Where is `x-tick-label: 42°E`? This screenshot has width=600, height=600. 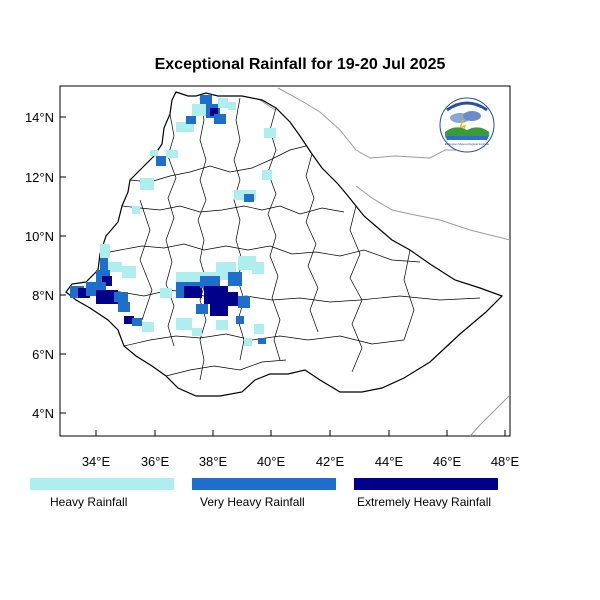 x-tick-label: 42°E is located at coordinates (330, 461).